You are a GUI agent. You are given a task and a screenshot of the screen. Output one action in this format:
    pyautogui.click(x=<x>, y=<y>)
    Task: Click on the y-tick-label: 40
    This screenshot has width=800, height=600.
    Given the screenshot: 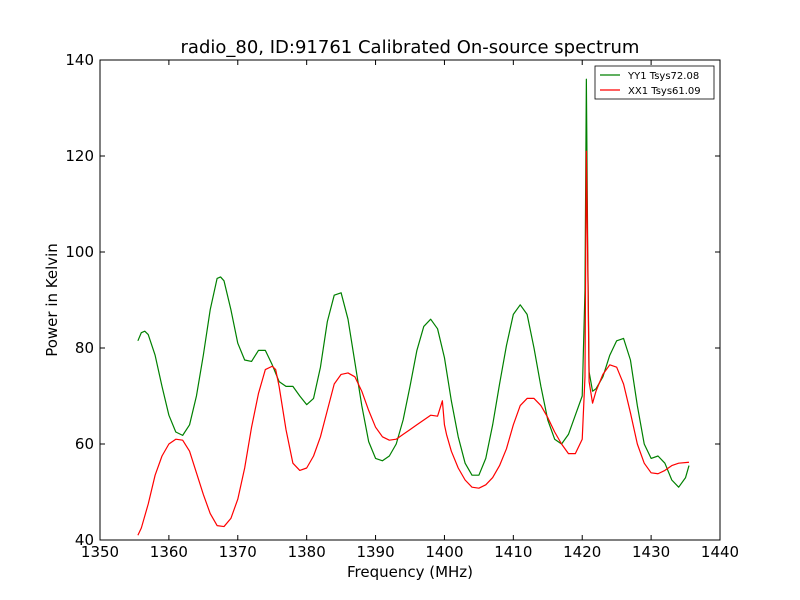 What is the action you would take?
    pyautogui.click(x=84, y=540)
    